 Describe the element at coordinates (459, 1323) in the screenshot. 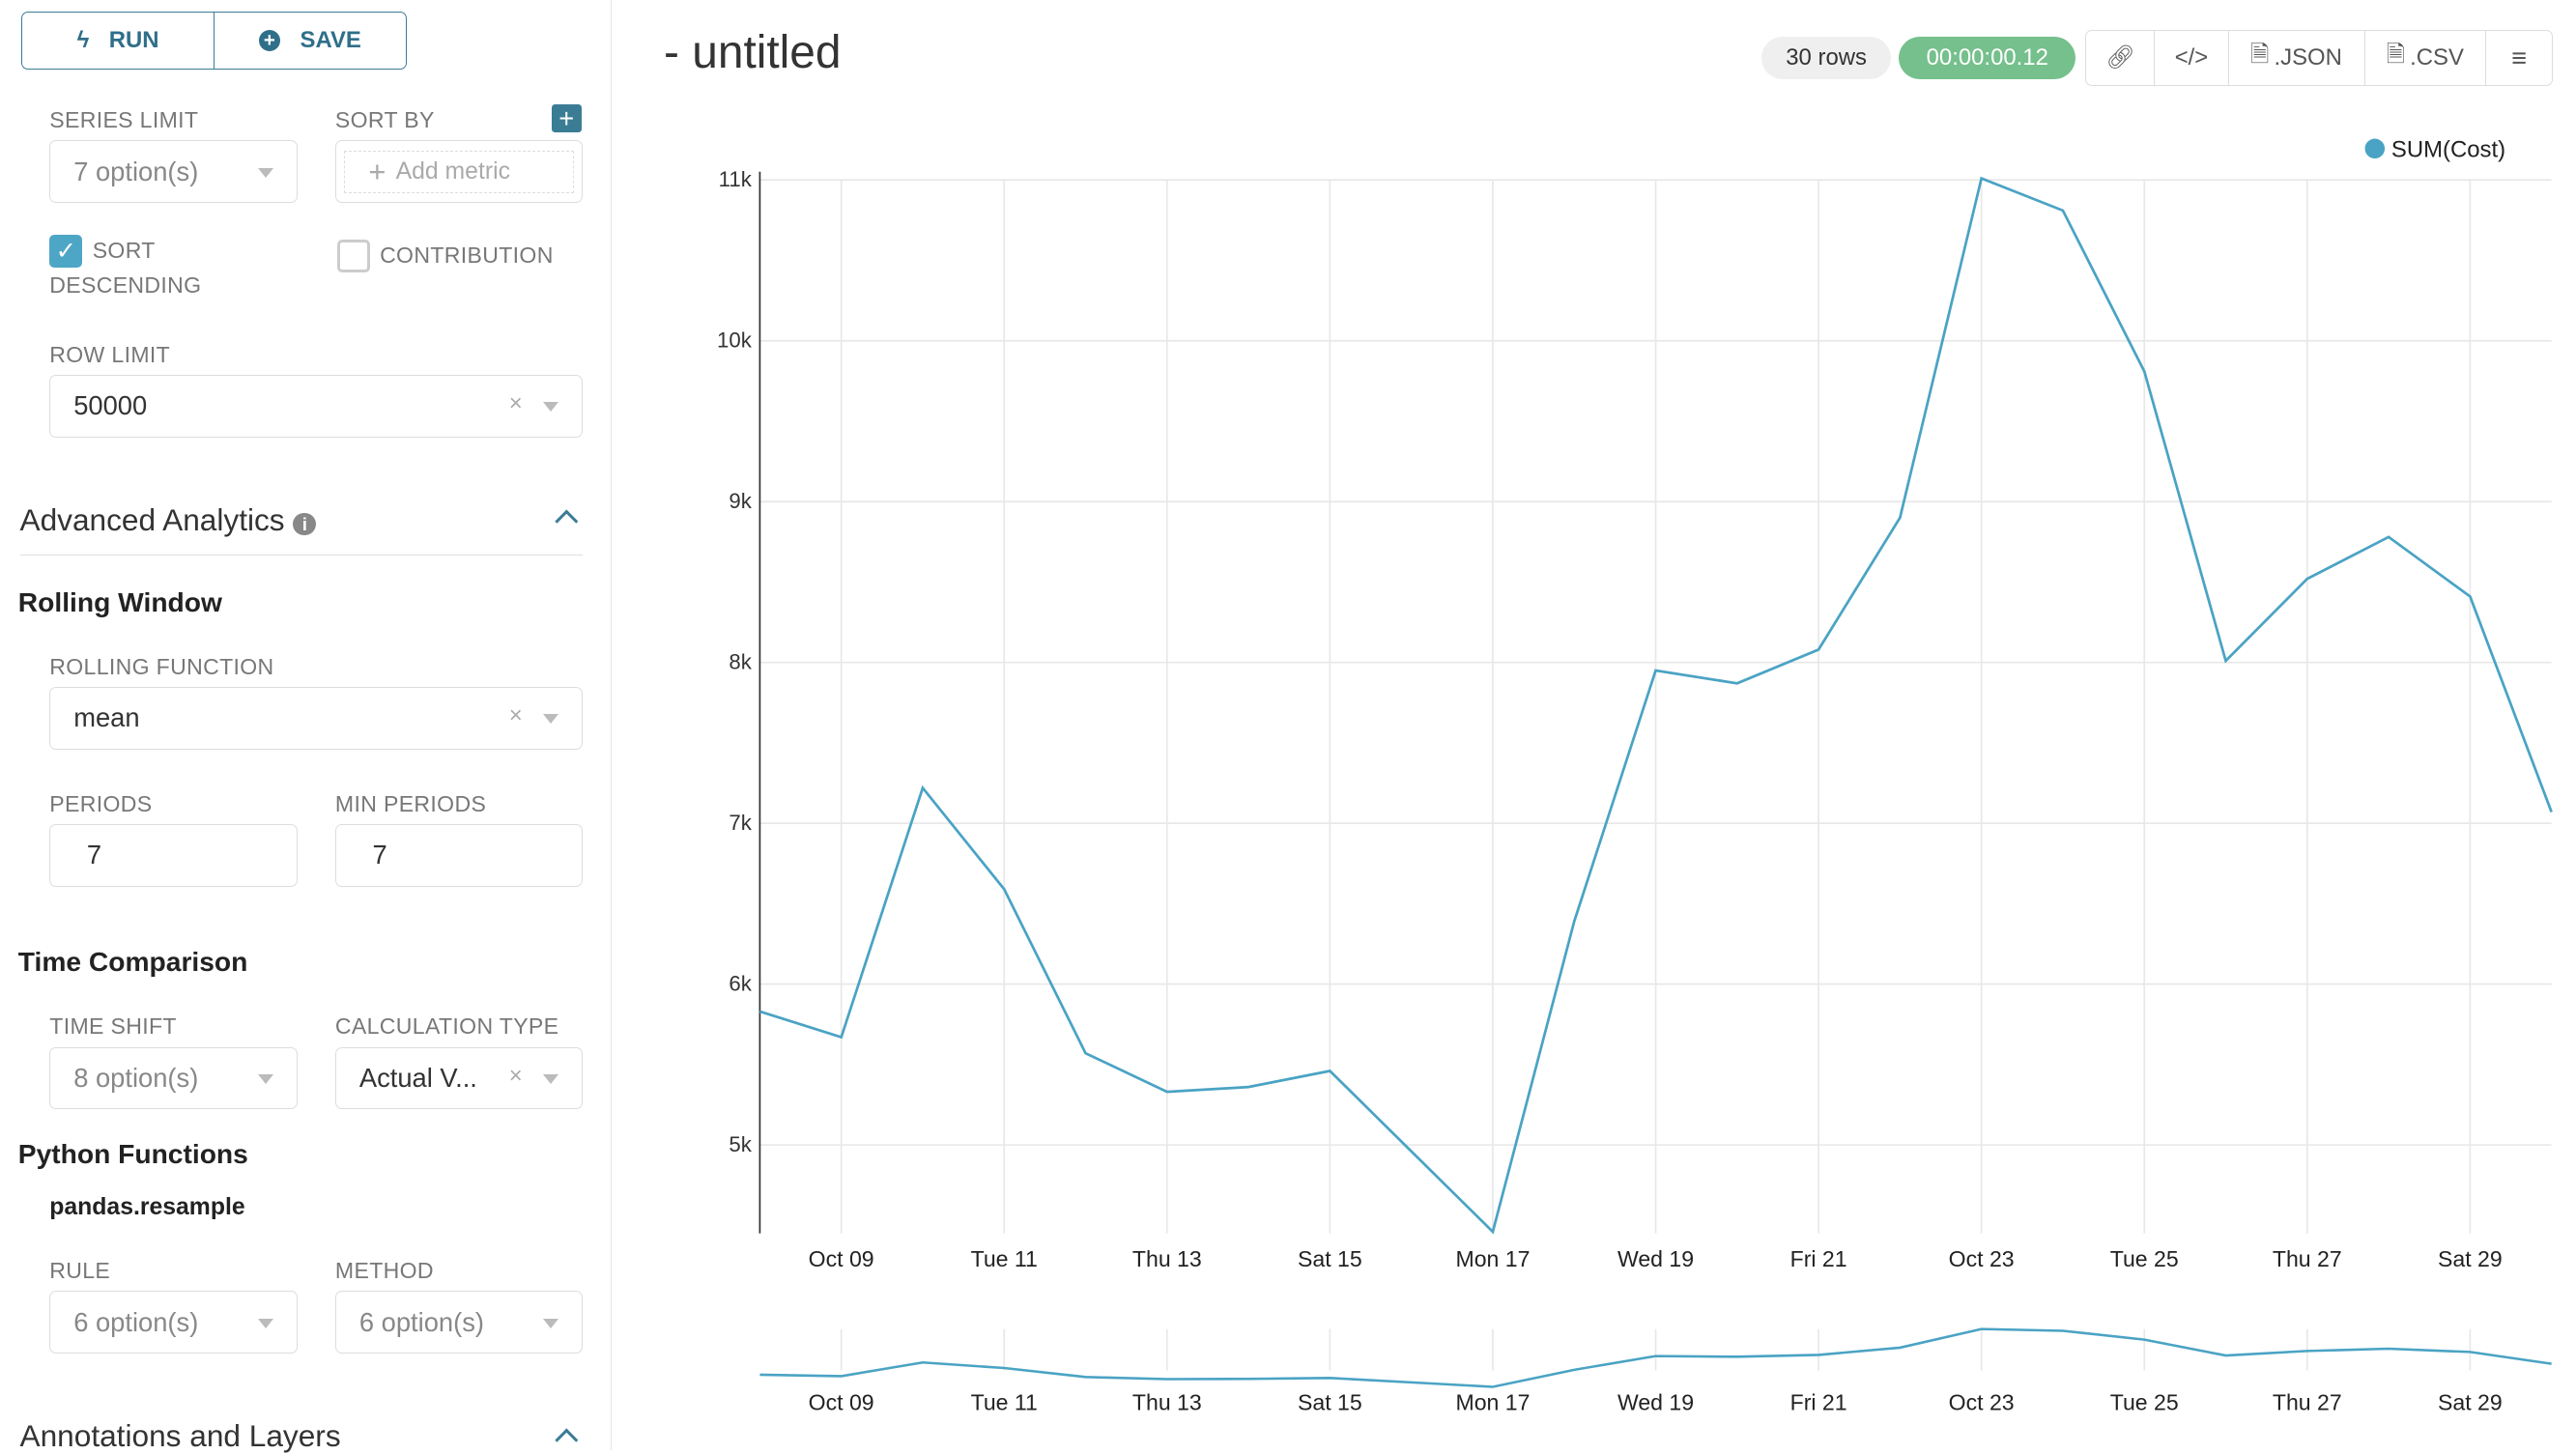

I see `method-select: 6 option(s)` at that location.